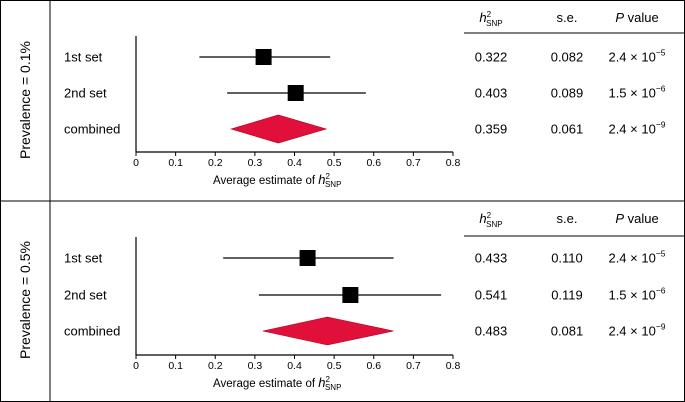 This screenshot has height=402, width=685. What do you see at coordinates (365, 129) in the screenshot?
I see `row-combined: combined 0.359 0.061 2.4 × 10−9` at bounding box center [365, 129].